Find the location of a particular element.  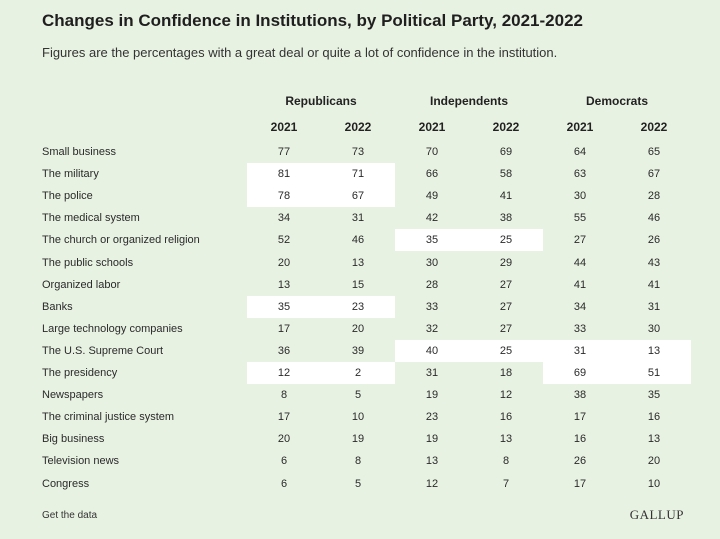

table-row: The U.S. Supreme Court 36 39 40 25 31 13 is located at coordinates (360, 350).